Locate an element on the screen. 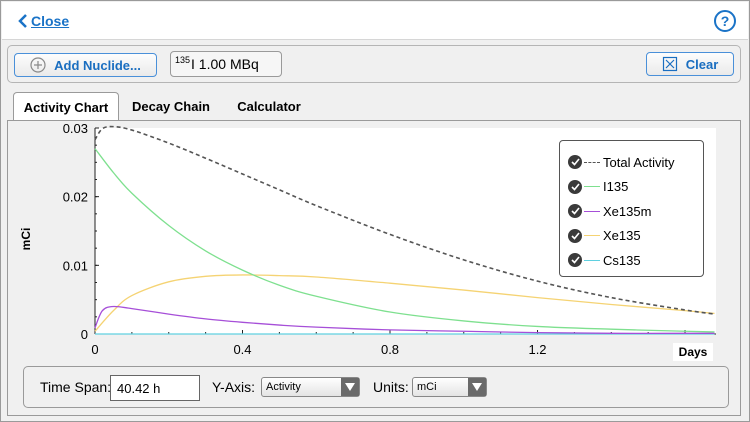  timespan-label: Time Span: is located at coordinates (76, 387).